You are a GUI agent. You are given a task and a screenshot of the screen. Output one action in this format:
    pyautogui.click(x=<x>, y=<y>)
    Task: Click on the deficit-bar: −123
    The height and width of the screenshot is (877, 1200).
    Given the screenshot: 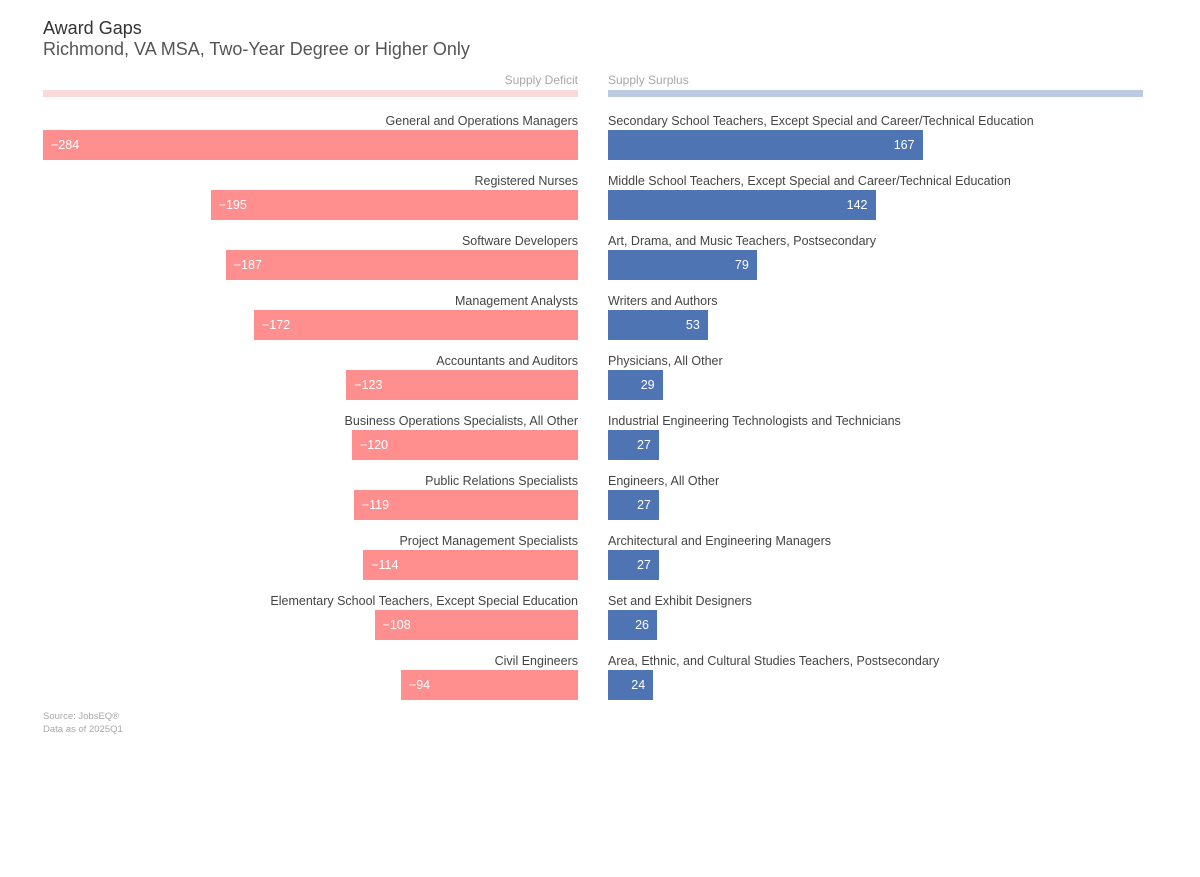 What is the action you would take?
    pyautogui.click(x=462, y=385)
    